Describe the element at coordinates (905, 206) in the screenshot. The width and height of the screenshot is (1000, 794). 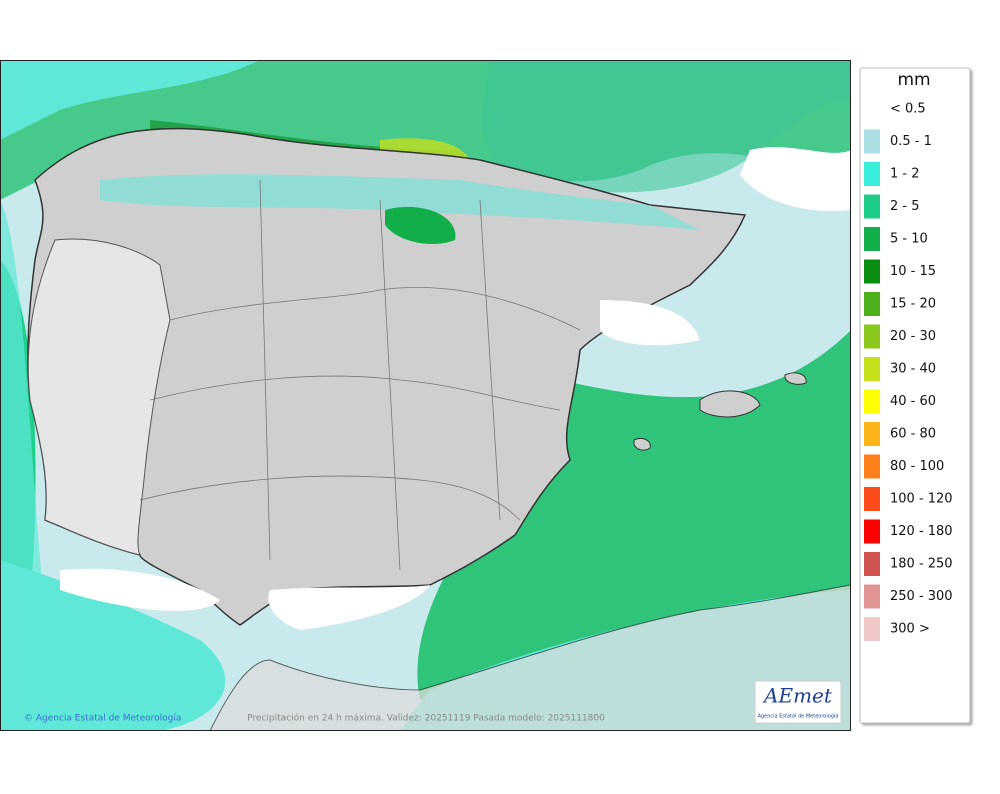
I see `legend-label: 2 - 5` at that location.